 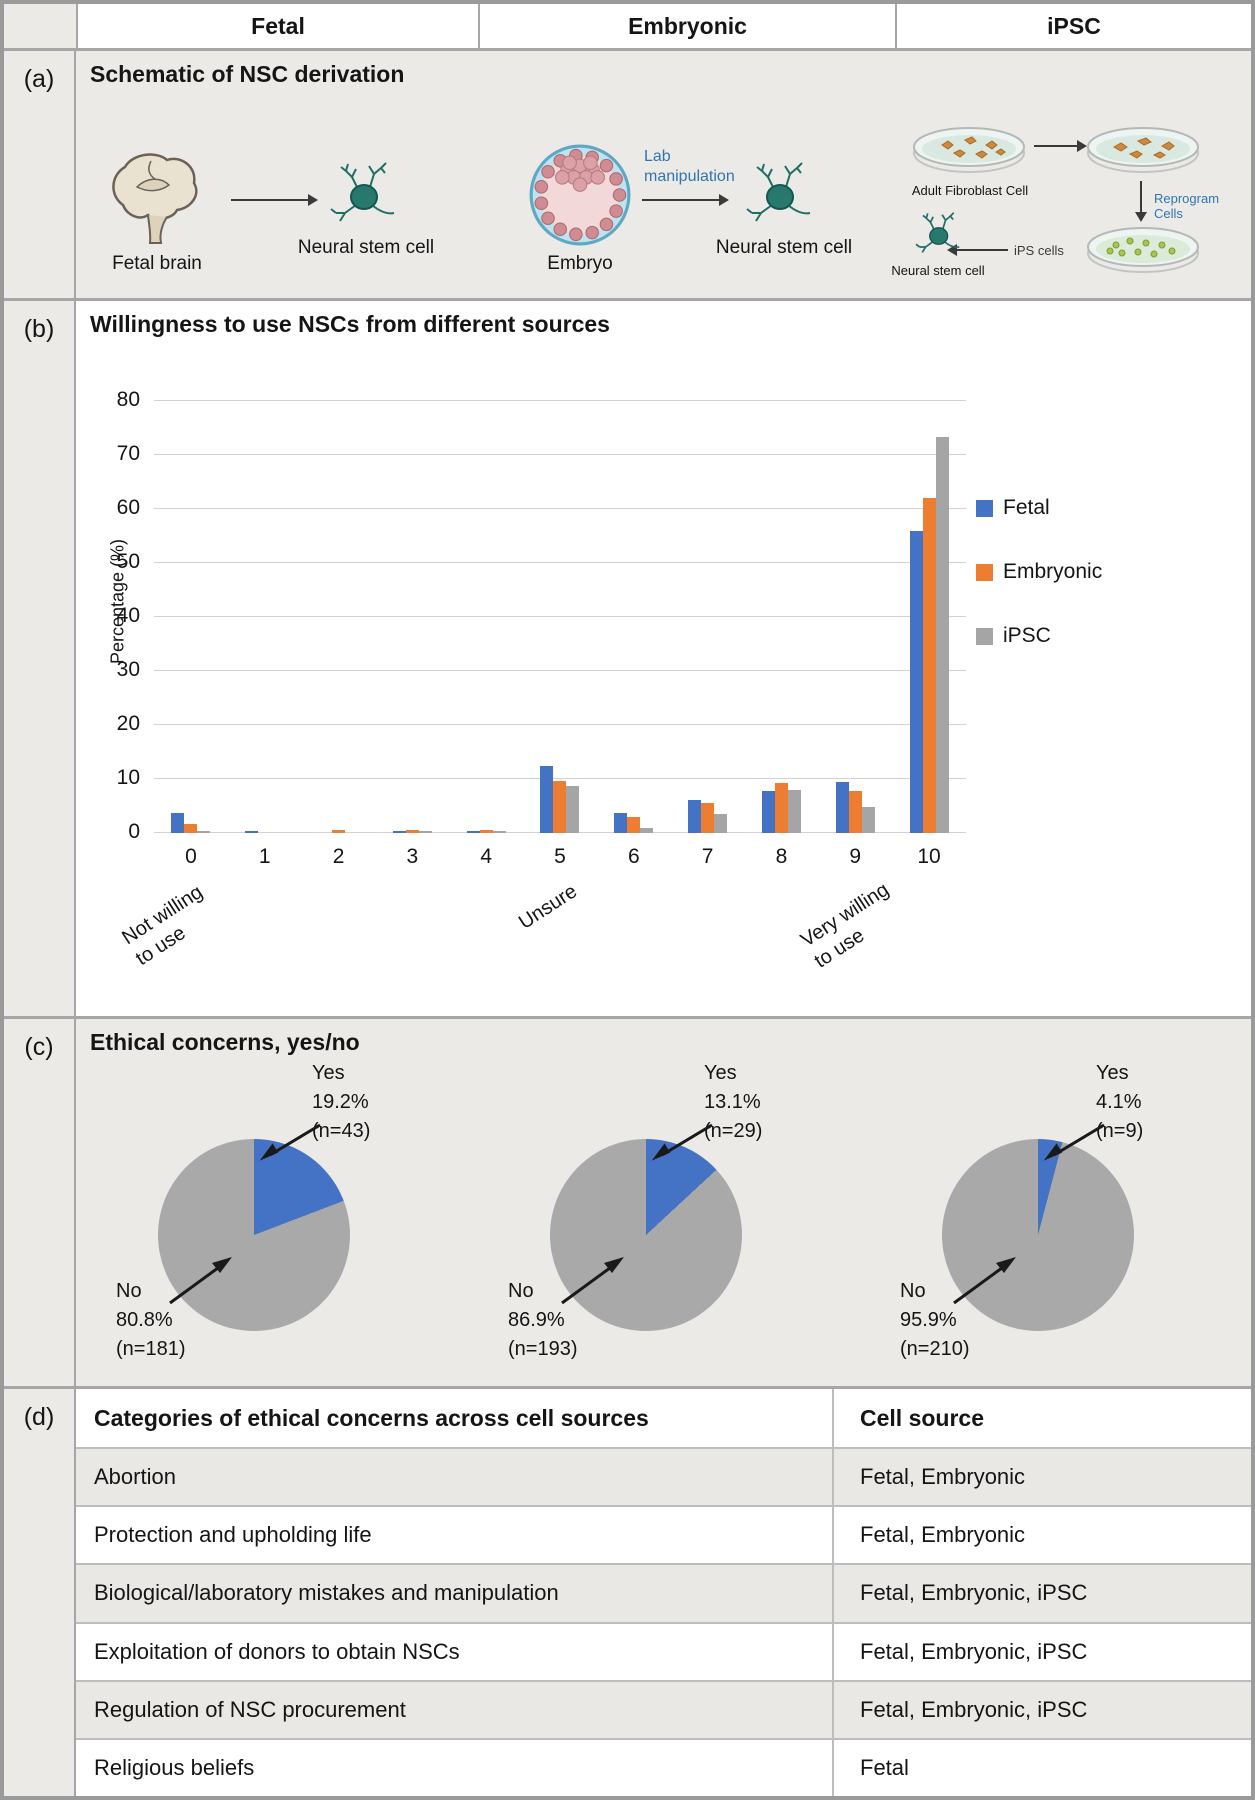 I want to click on pie-label-line: 19.2%, so click(x=340, y=1102).